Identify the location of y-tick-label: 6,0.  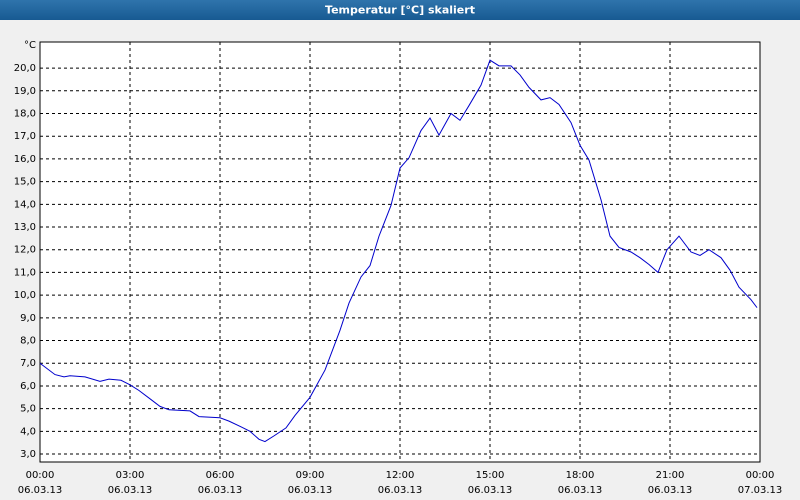
(28, 386).